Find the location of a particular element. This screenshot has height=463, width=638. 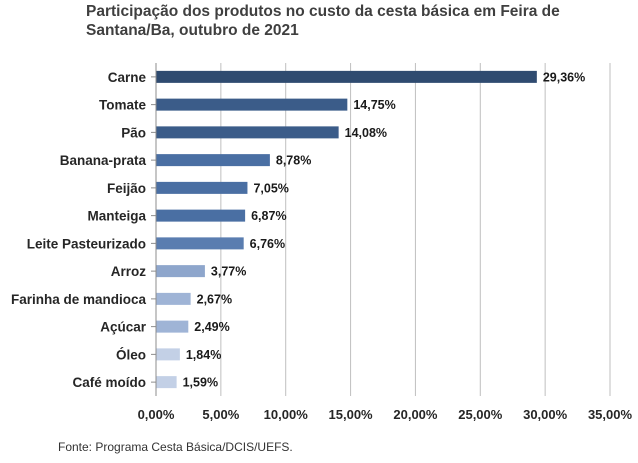

value-label: 1,59% is located at coordinates (200, 383).